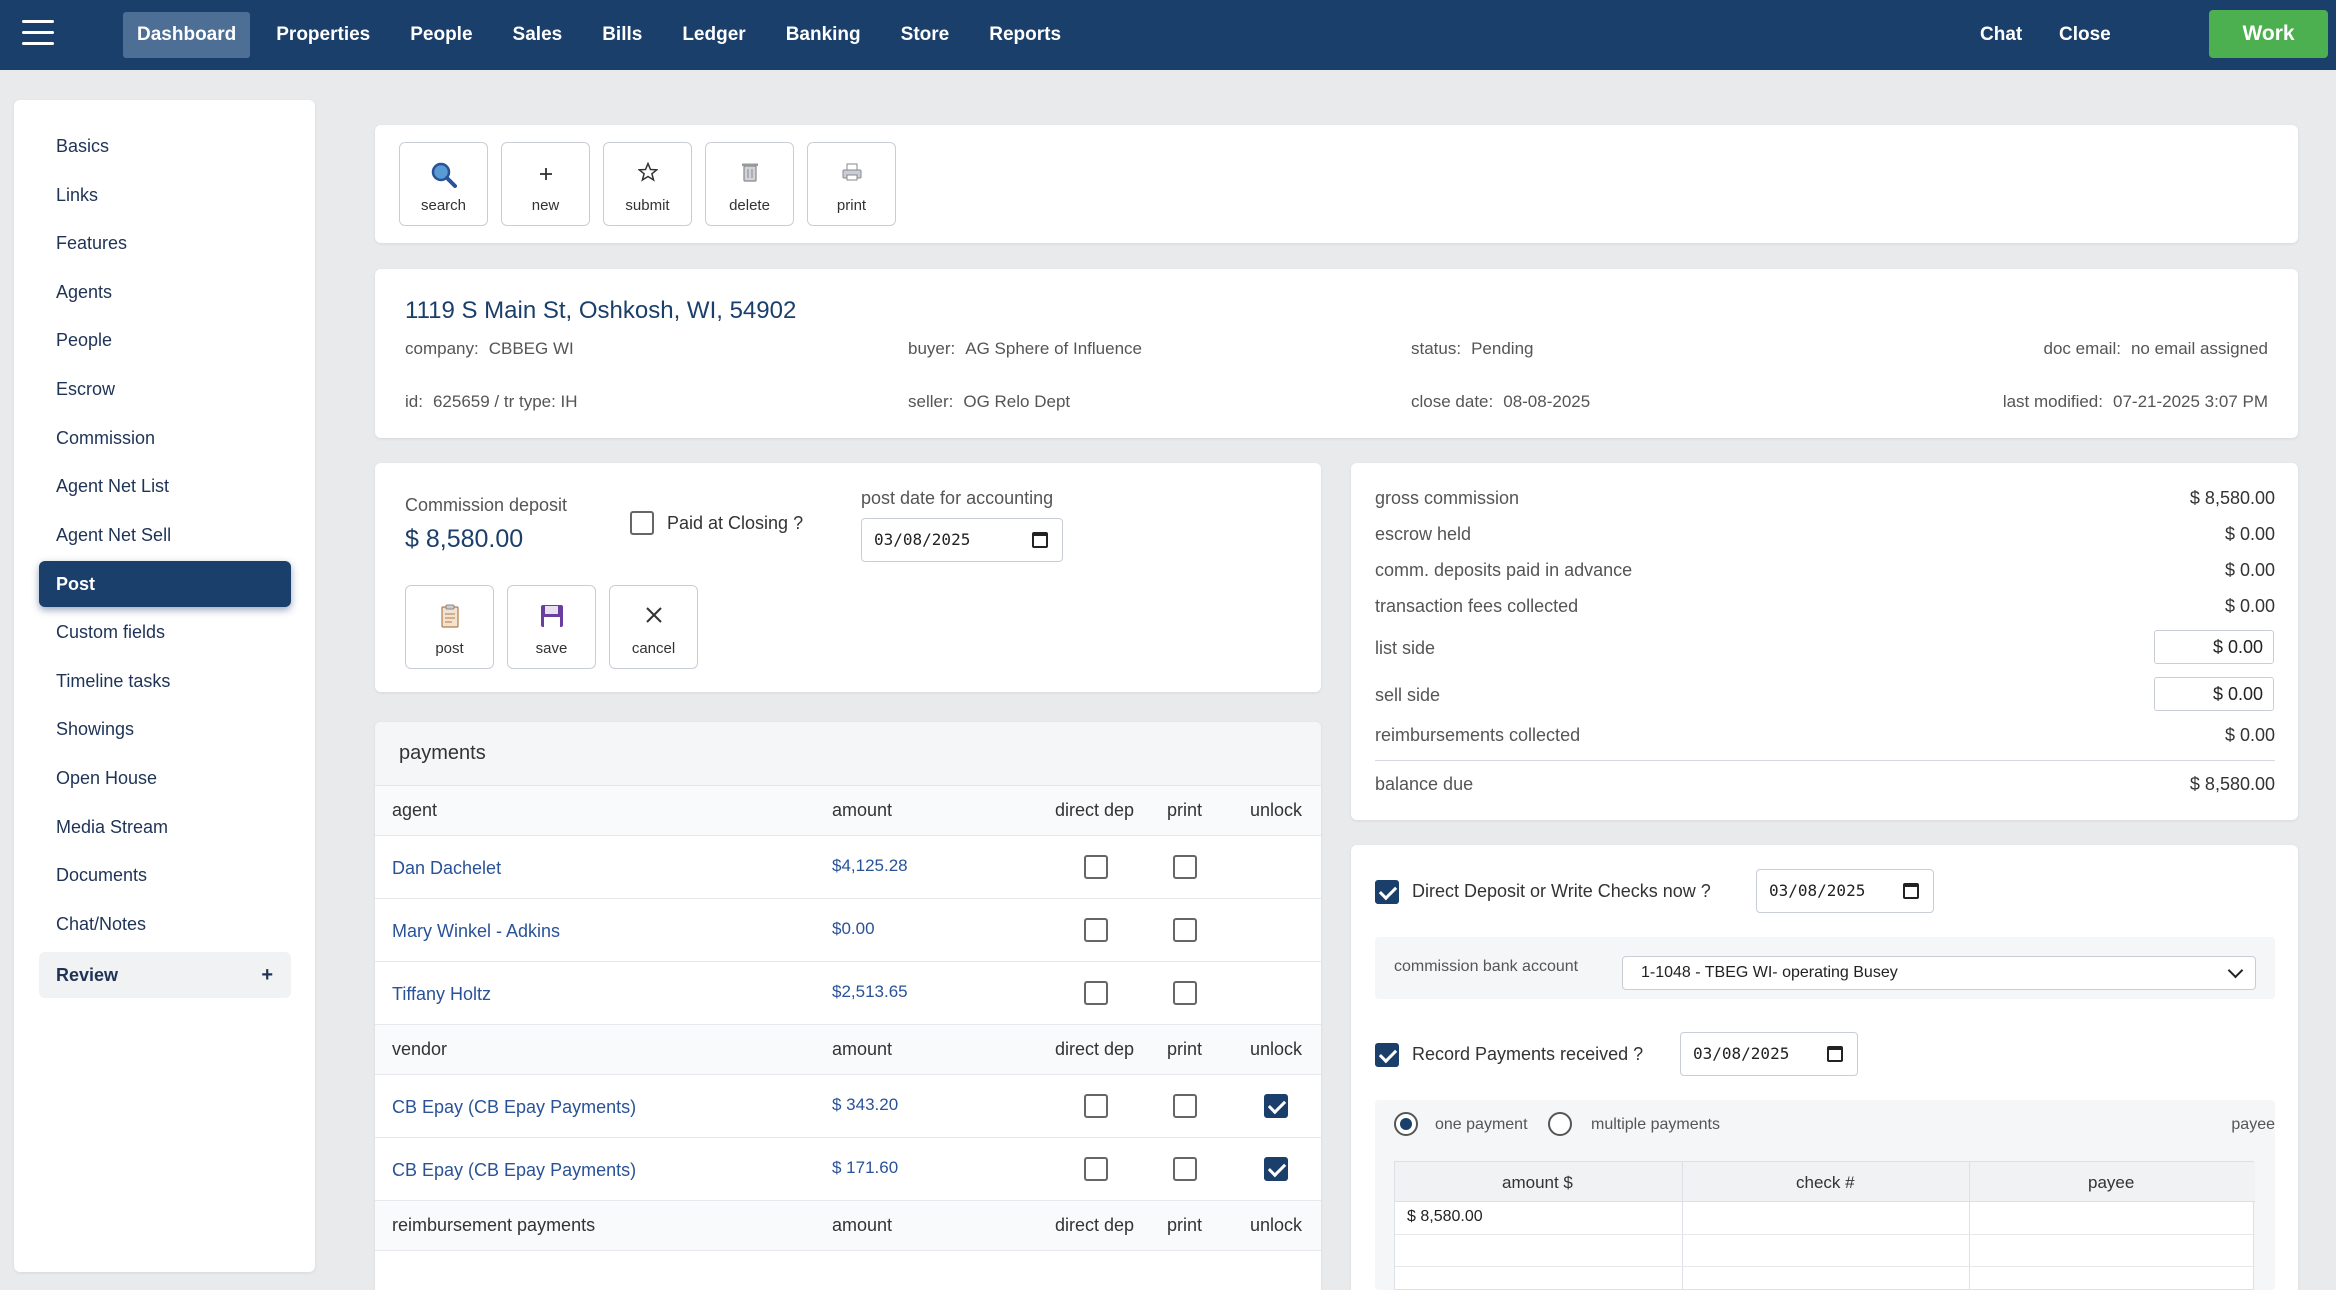 The image size is (2336, 1290). I want to click on delete-button: delete, so click(749, 184).